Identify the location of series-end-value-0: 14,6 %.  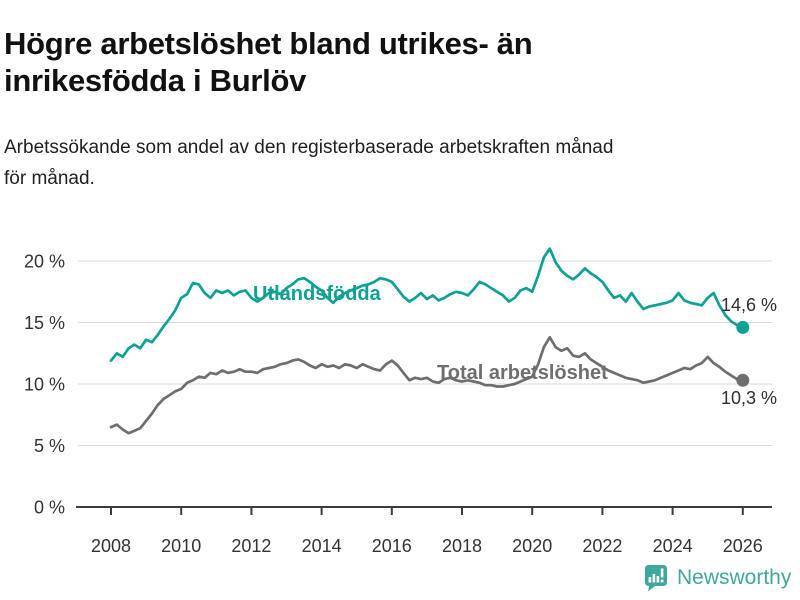
(749, 305).